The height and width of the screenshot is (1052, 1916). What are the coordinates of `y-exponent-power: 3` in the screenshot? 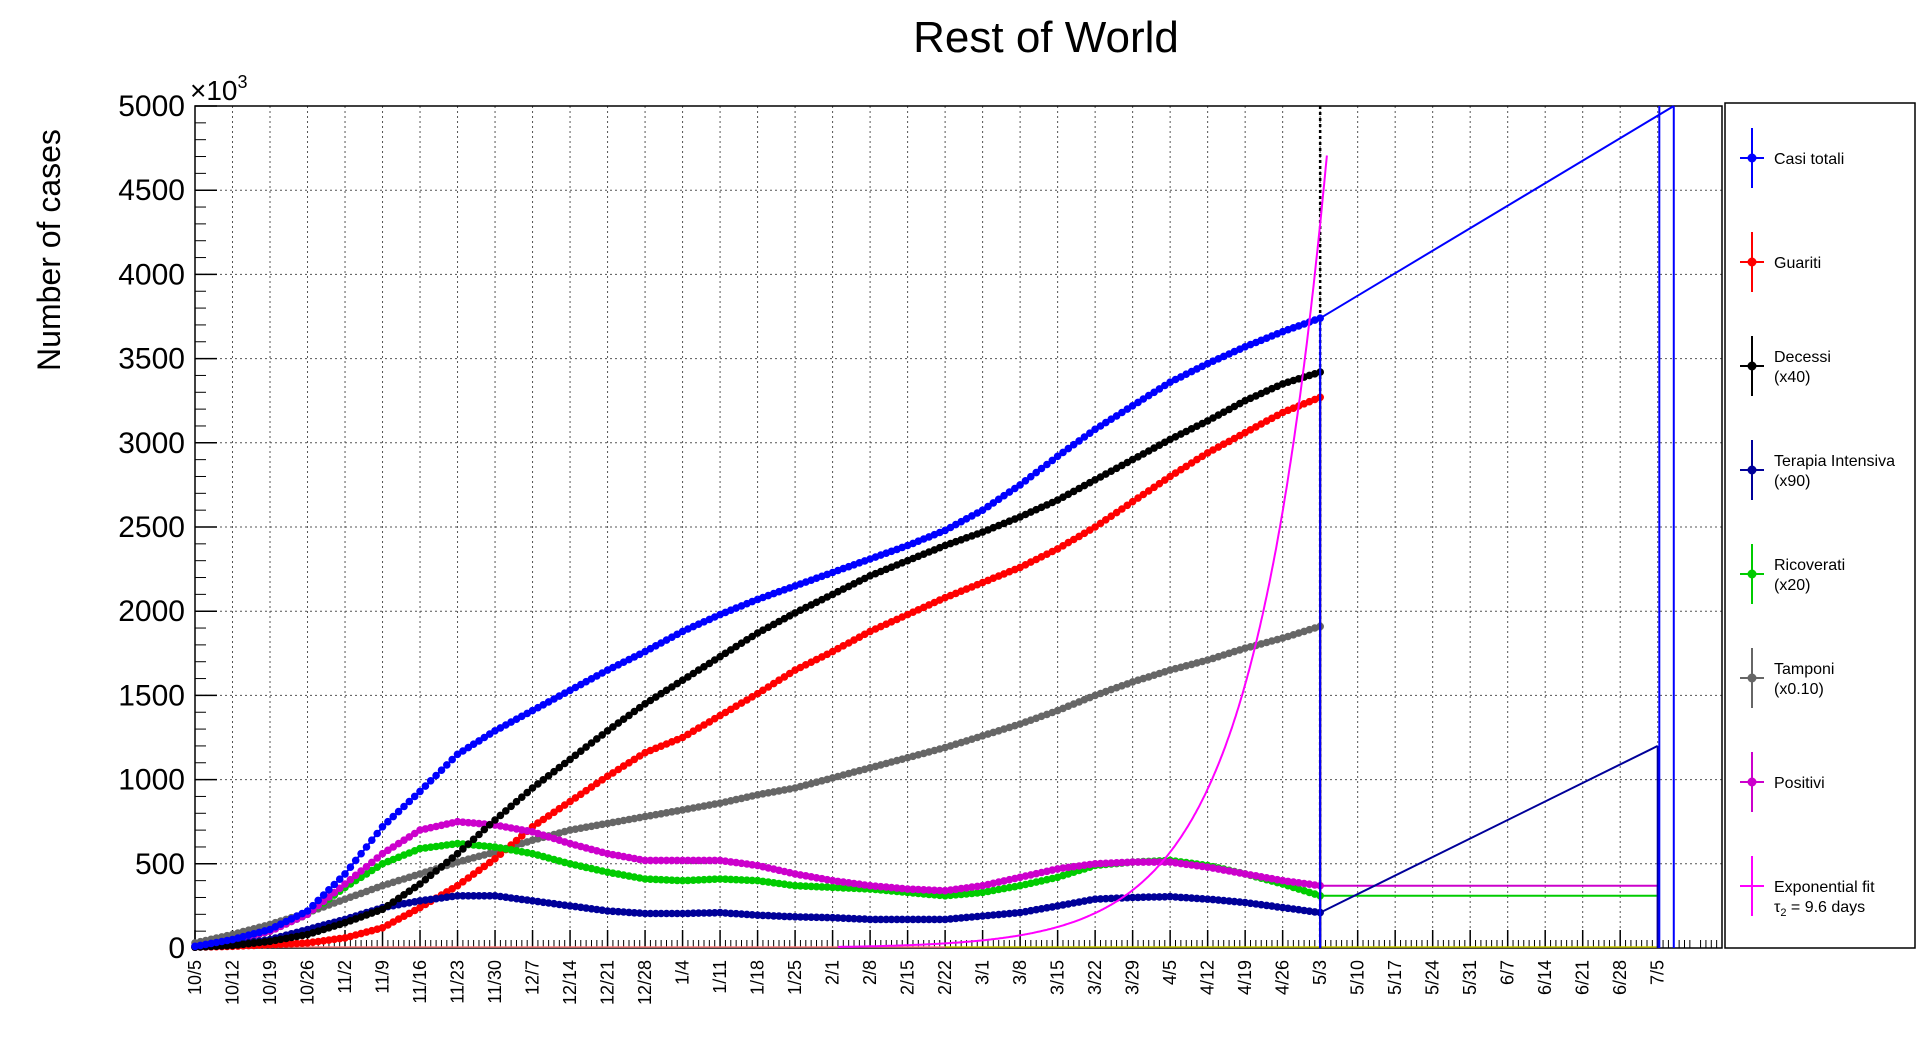 It's located at (243, 82).